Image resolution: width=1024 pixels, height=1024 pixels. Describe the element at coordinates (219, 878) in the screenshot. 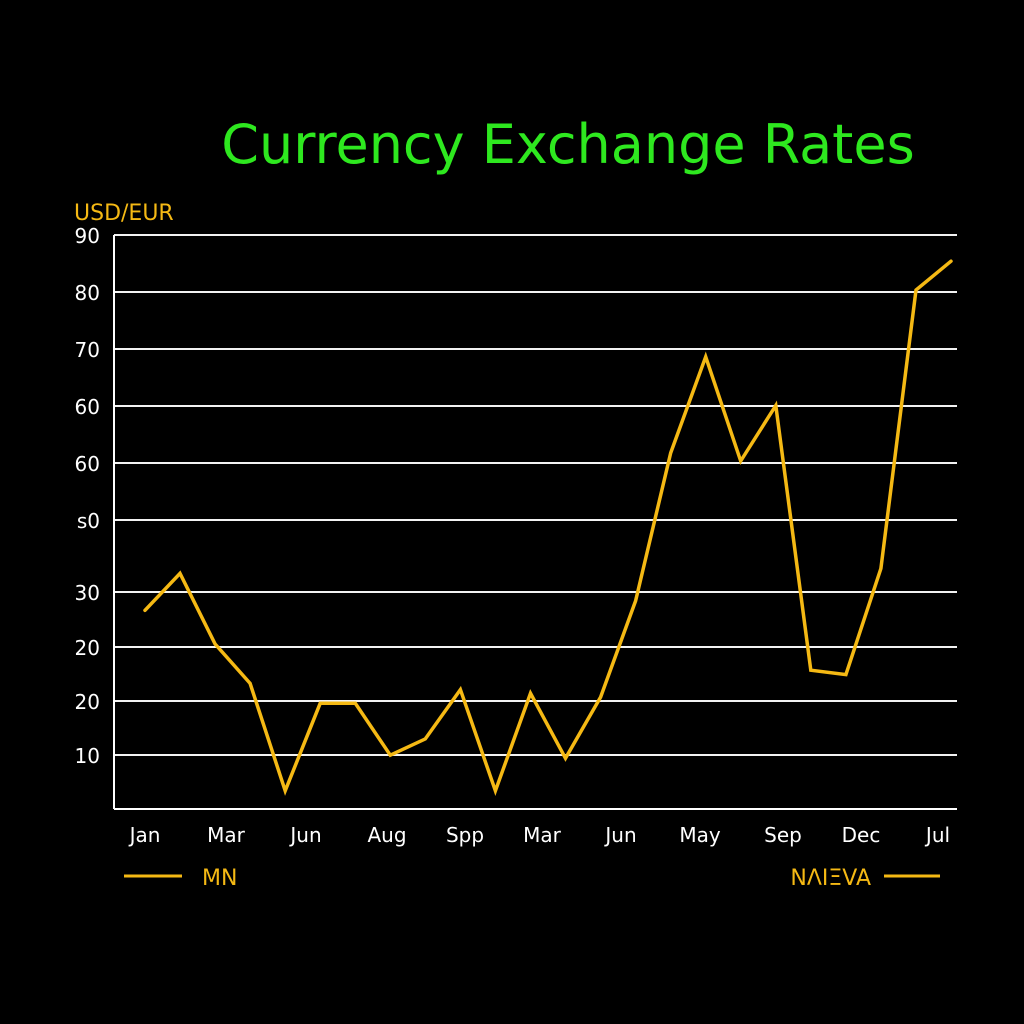

I see `legend-label-mn: MN` at that location.